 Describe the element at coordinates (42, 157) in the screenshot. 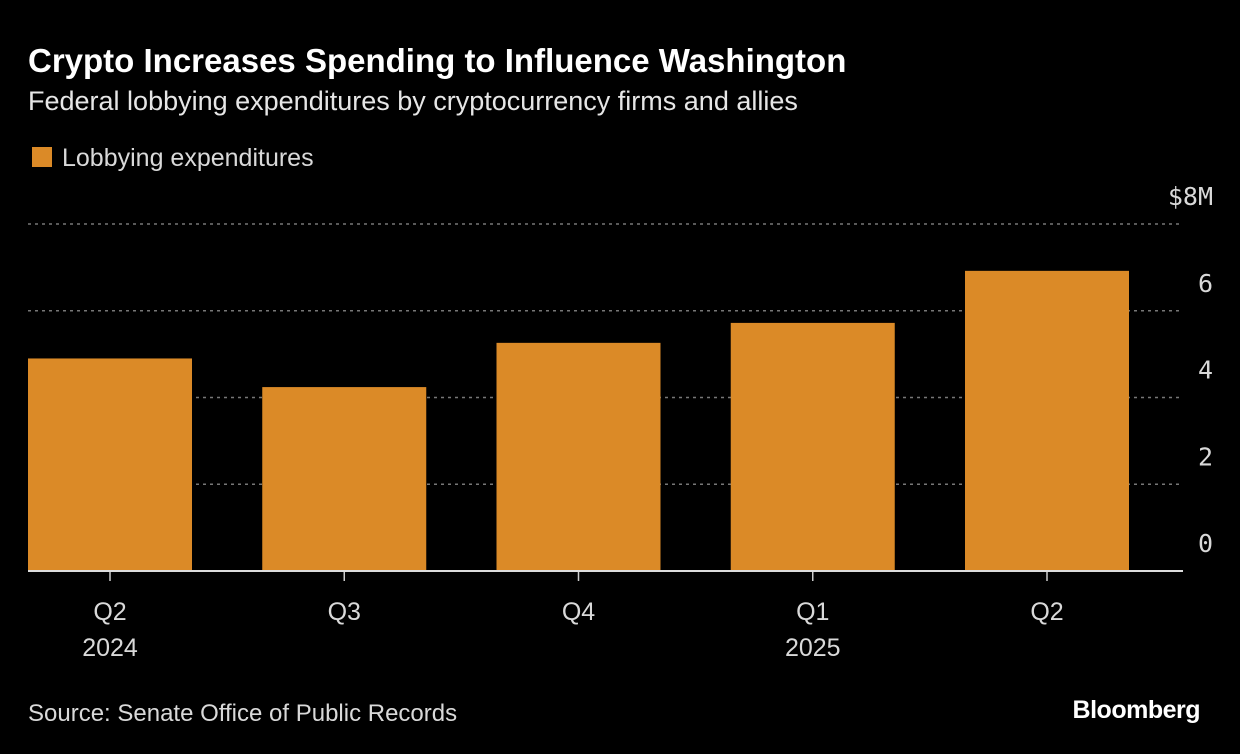

I see `legend-swatch` at that location.